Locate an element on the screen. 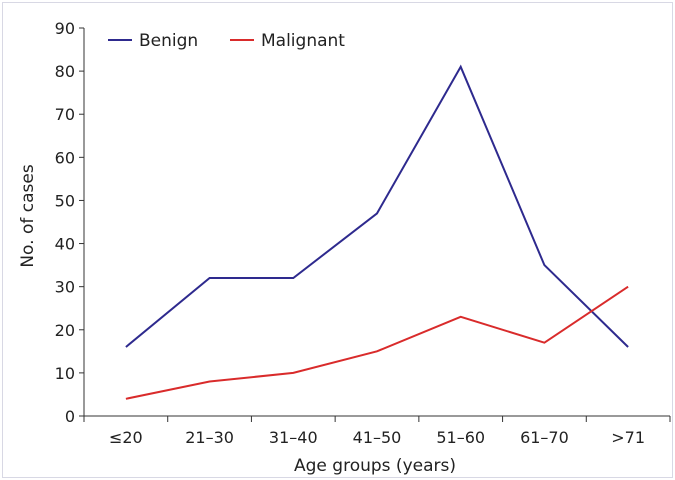 The image size is (675, 480). y-tick-label: 60 is located at coordinates (65, 157).